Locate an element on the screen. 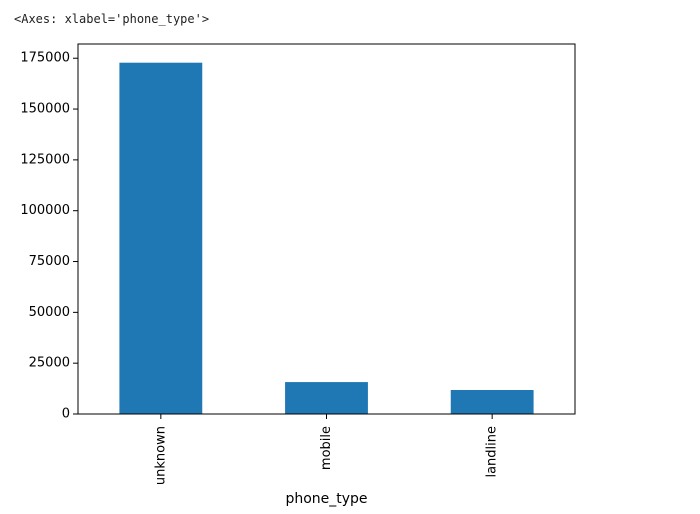 This screenshot has height=514, width=700. output-repr-text: <Axes: xlabel='phone_type'> is located at coordinates (112, 19).